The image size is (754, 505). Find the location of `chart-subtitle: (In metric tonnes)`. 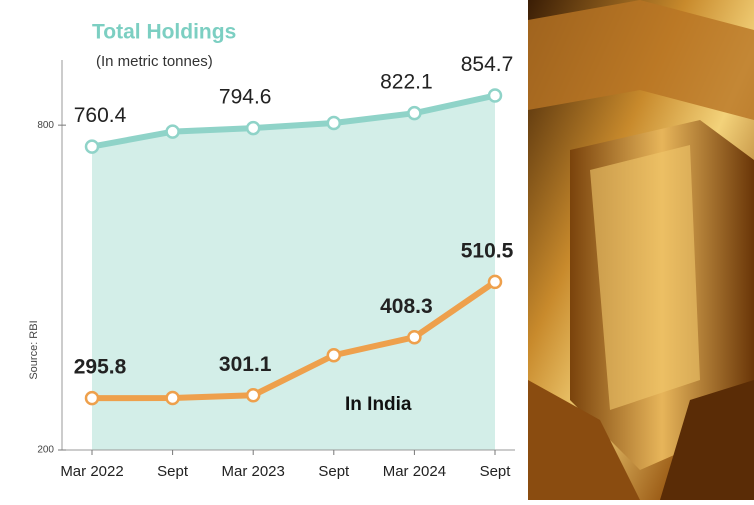

chart-subtitle: (In metric tonnes) is located at coordinates (154, 61).